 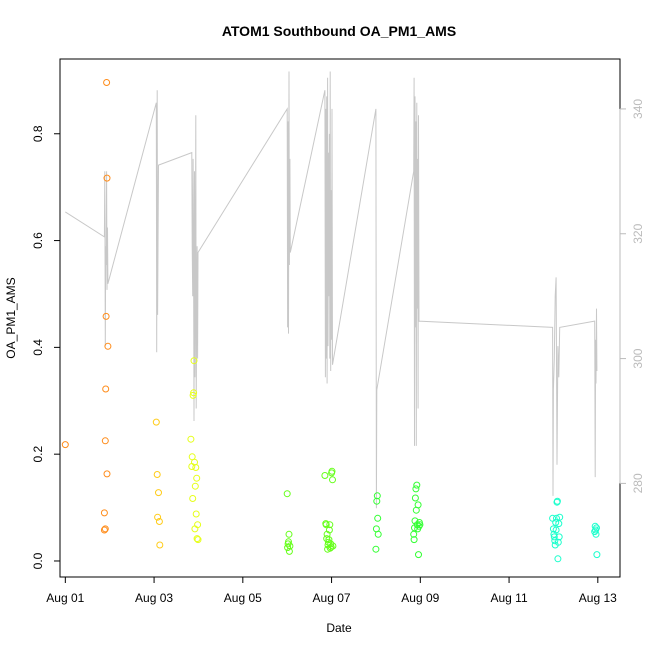 I want to click on x-tick-label: Aug 11, so click(x=508, y=598).